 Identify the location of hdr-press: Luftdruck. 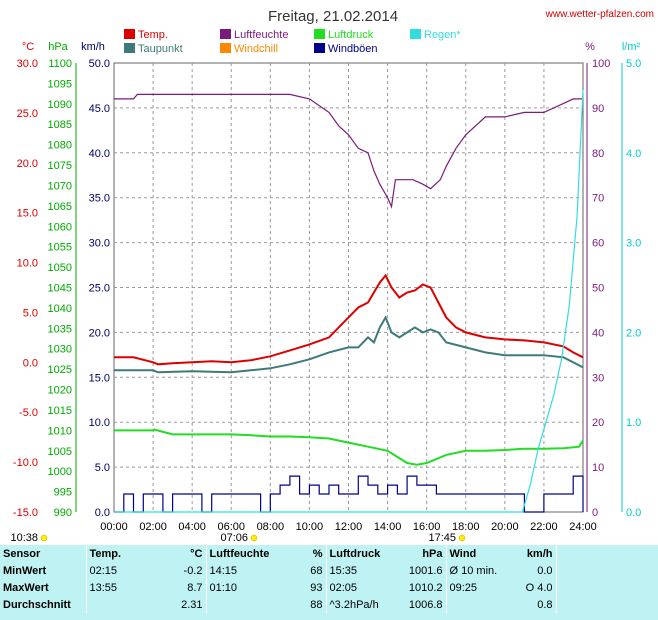
(361, 553).